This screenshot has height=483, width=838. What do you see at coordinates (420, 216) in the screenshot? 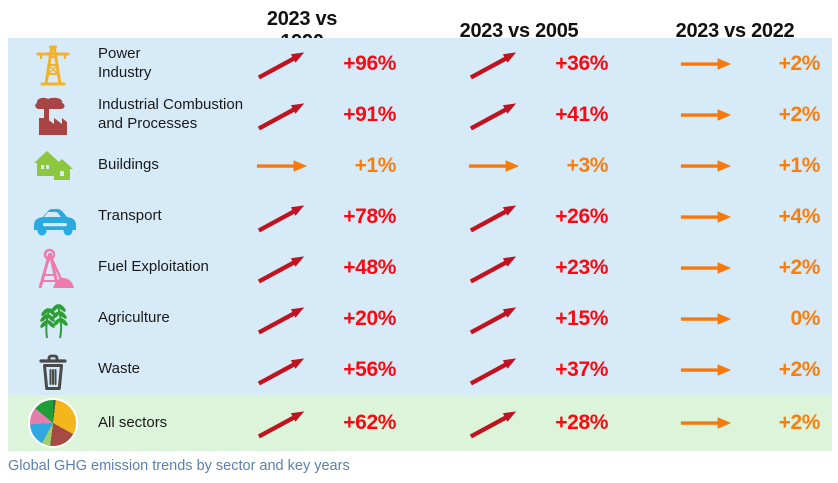
I see `table-row: Transport +78% +26% +4%` at bounding box center [420, 216].